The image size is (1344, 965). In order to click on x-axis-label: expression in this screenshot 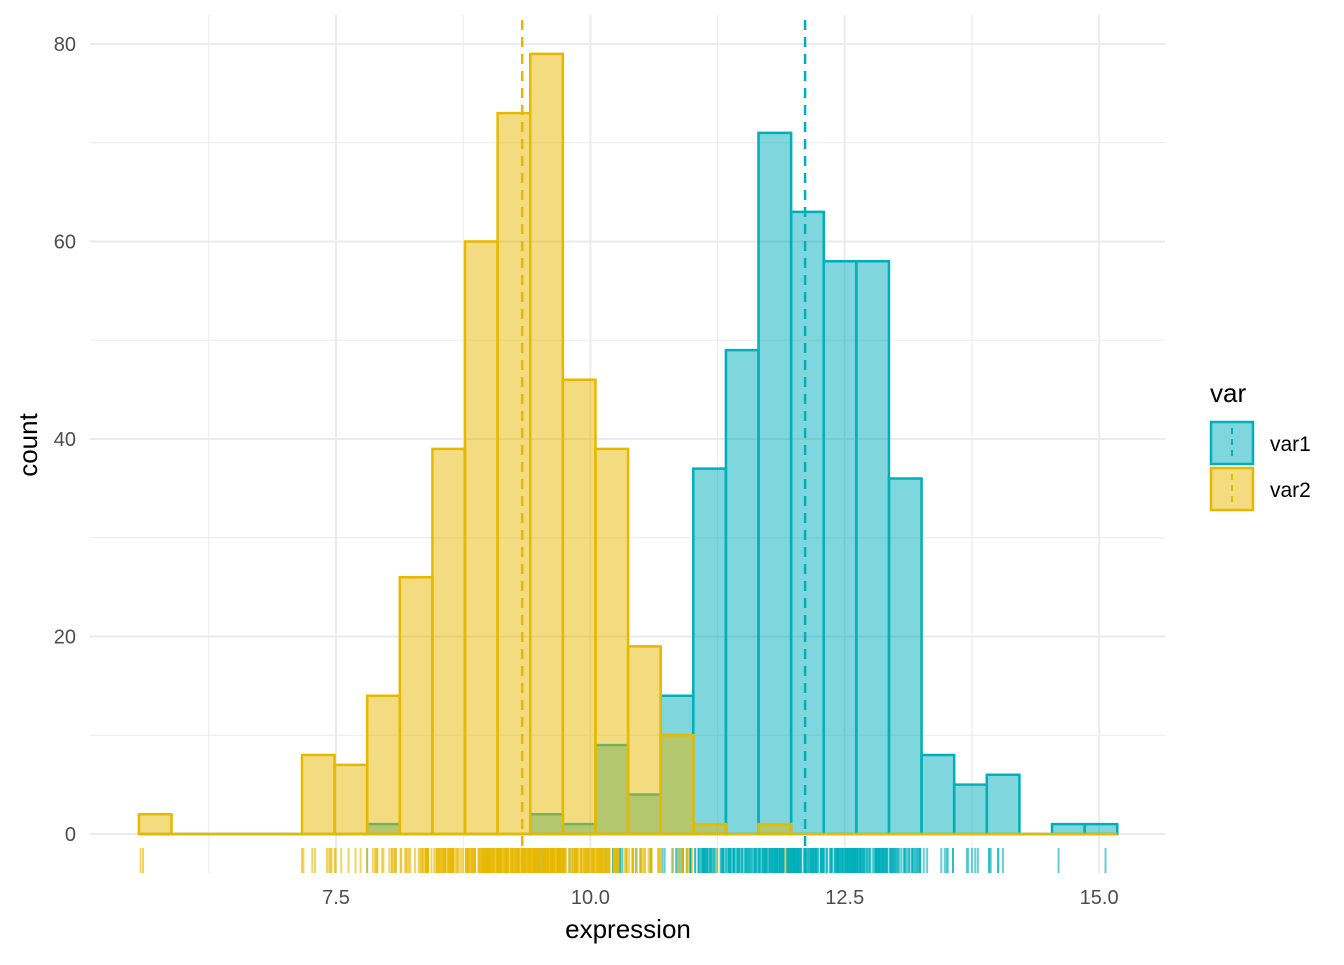, I will do `click(628, 929)`.